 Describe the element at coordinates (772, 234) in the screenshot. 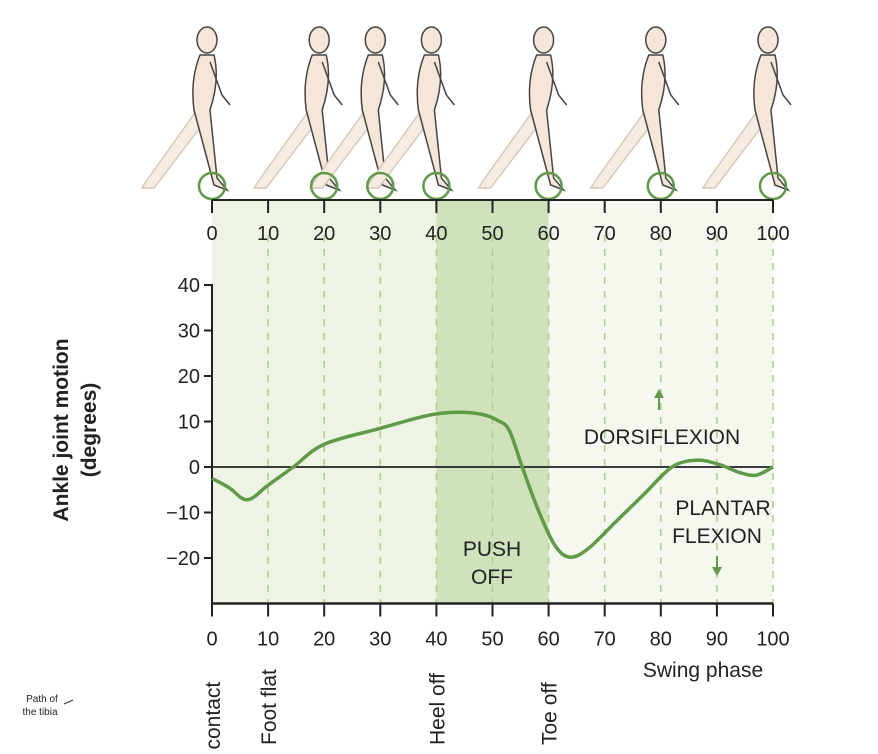

I see `top-tick-label-100: 100` at that location.